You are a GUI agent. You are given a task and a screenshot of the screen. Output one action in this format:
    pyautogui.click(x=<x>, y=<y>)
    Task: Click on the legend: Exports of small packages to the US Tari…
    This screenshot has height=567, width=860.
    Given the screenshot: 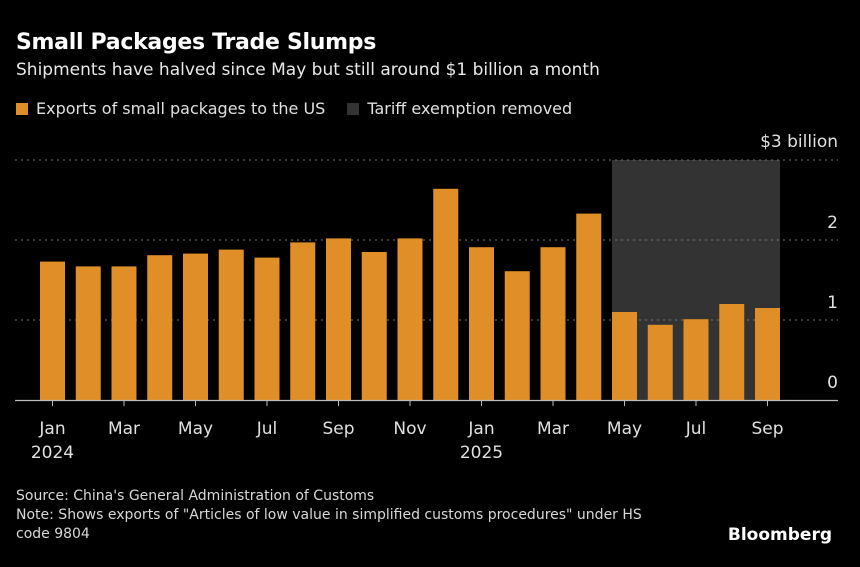 What is the action you would take?
    pyautogui.click(x=305, y=108)
    